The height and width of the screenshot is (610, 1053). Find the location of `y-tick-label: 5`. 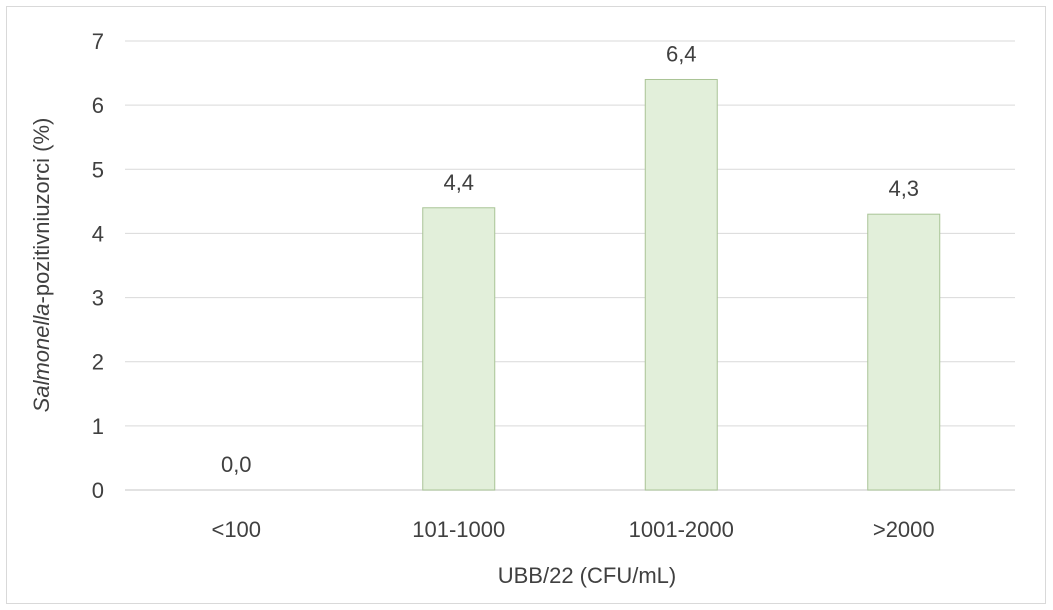

y-tick-label: 5 is located at coordinates (98, 169).